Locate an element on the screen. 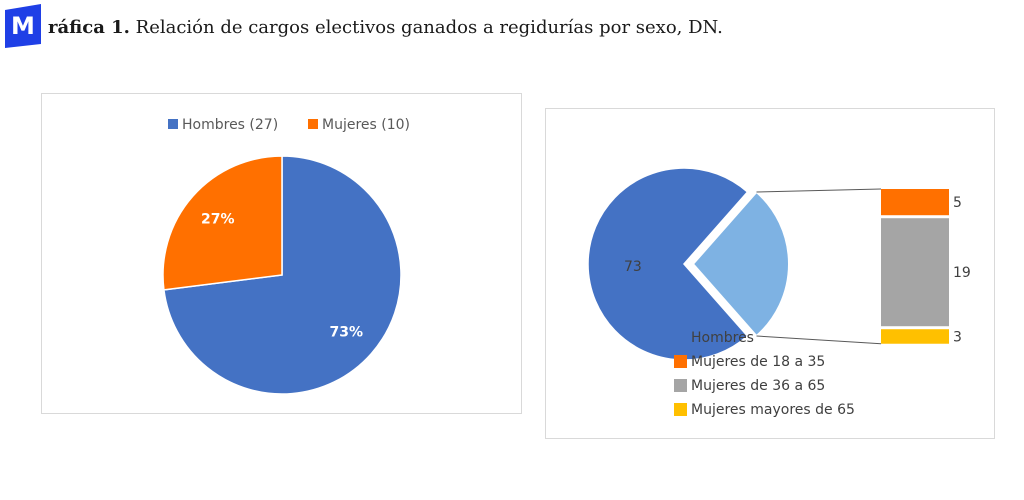 This screenshot has width=1024, height=500. legend-label-1: Mujeres (10) is located at coordinates (366, 125).